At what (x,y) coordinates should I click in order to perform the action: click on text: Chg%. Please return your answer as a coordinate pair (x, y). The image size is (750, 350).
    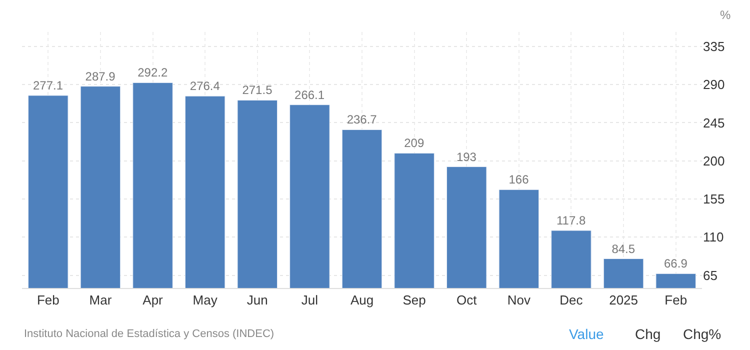
    Looking at the image, I should click on (702, 334).